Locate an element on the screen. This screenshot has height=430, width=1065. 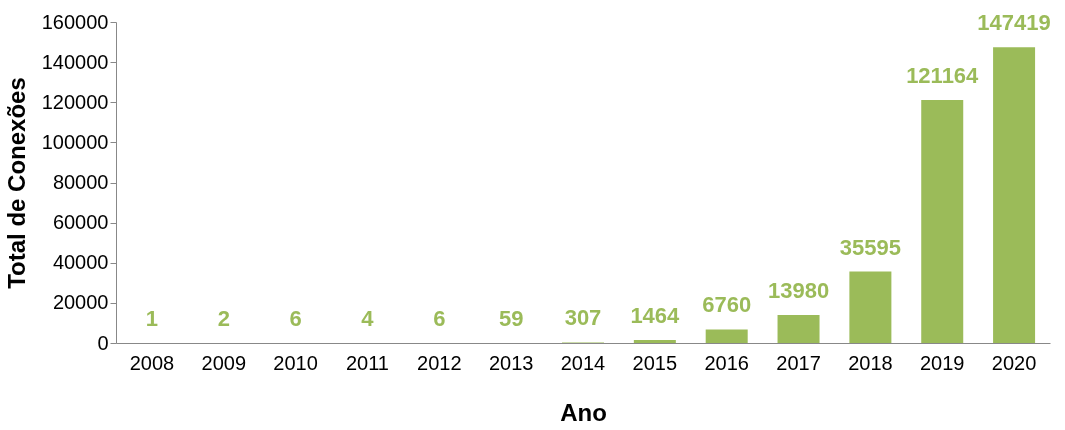
data-label: 4 is located at coordinates (368, 318).